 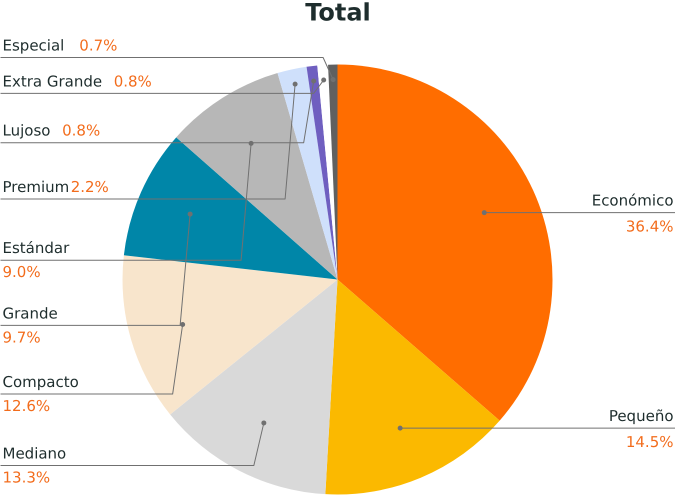 I want to click on data-label: 2.2%, so click(x=89, y=187).